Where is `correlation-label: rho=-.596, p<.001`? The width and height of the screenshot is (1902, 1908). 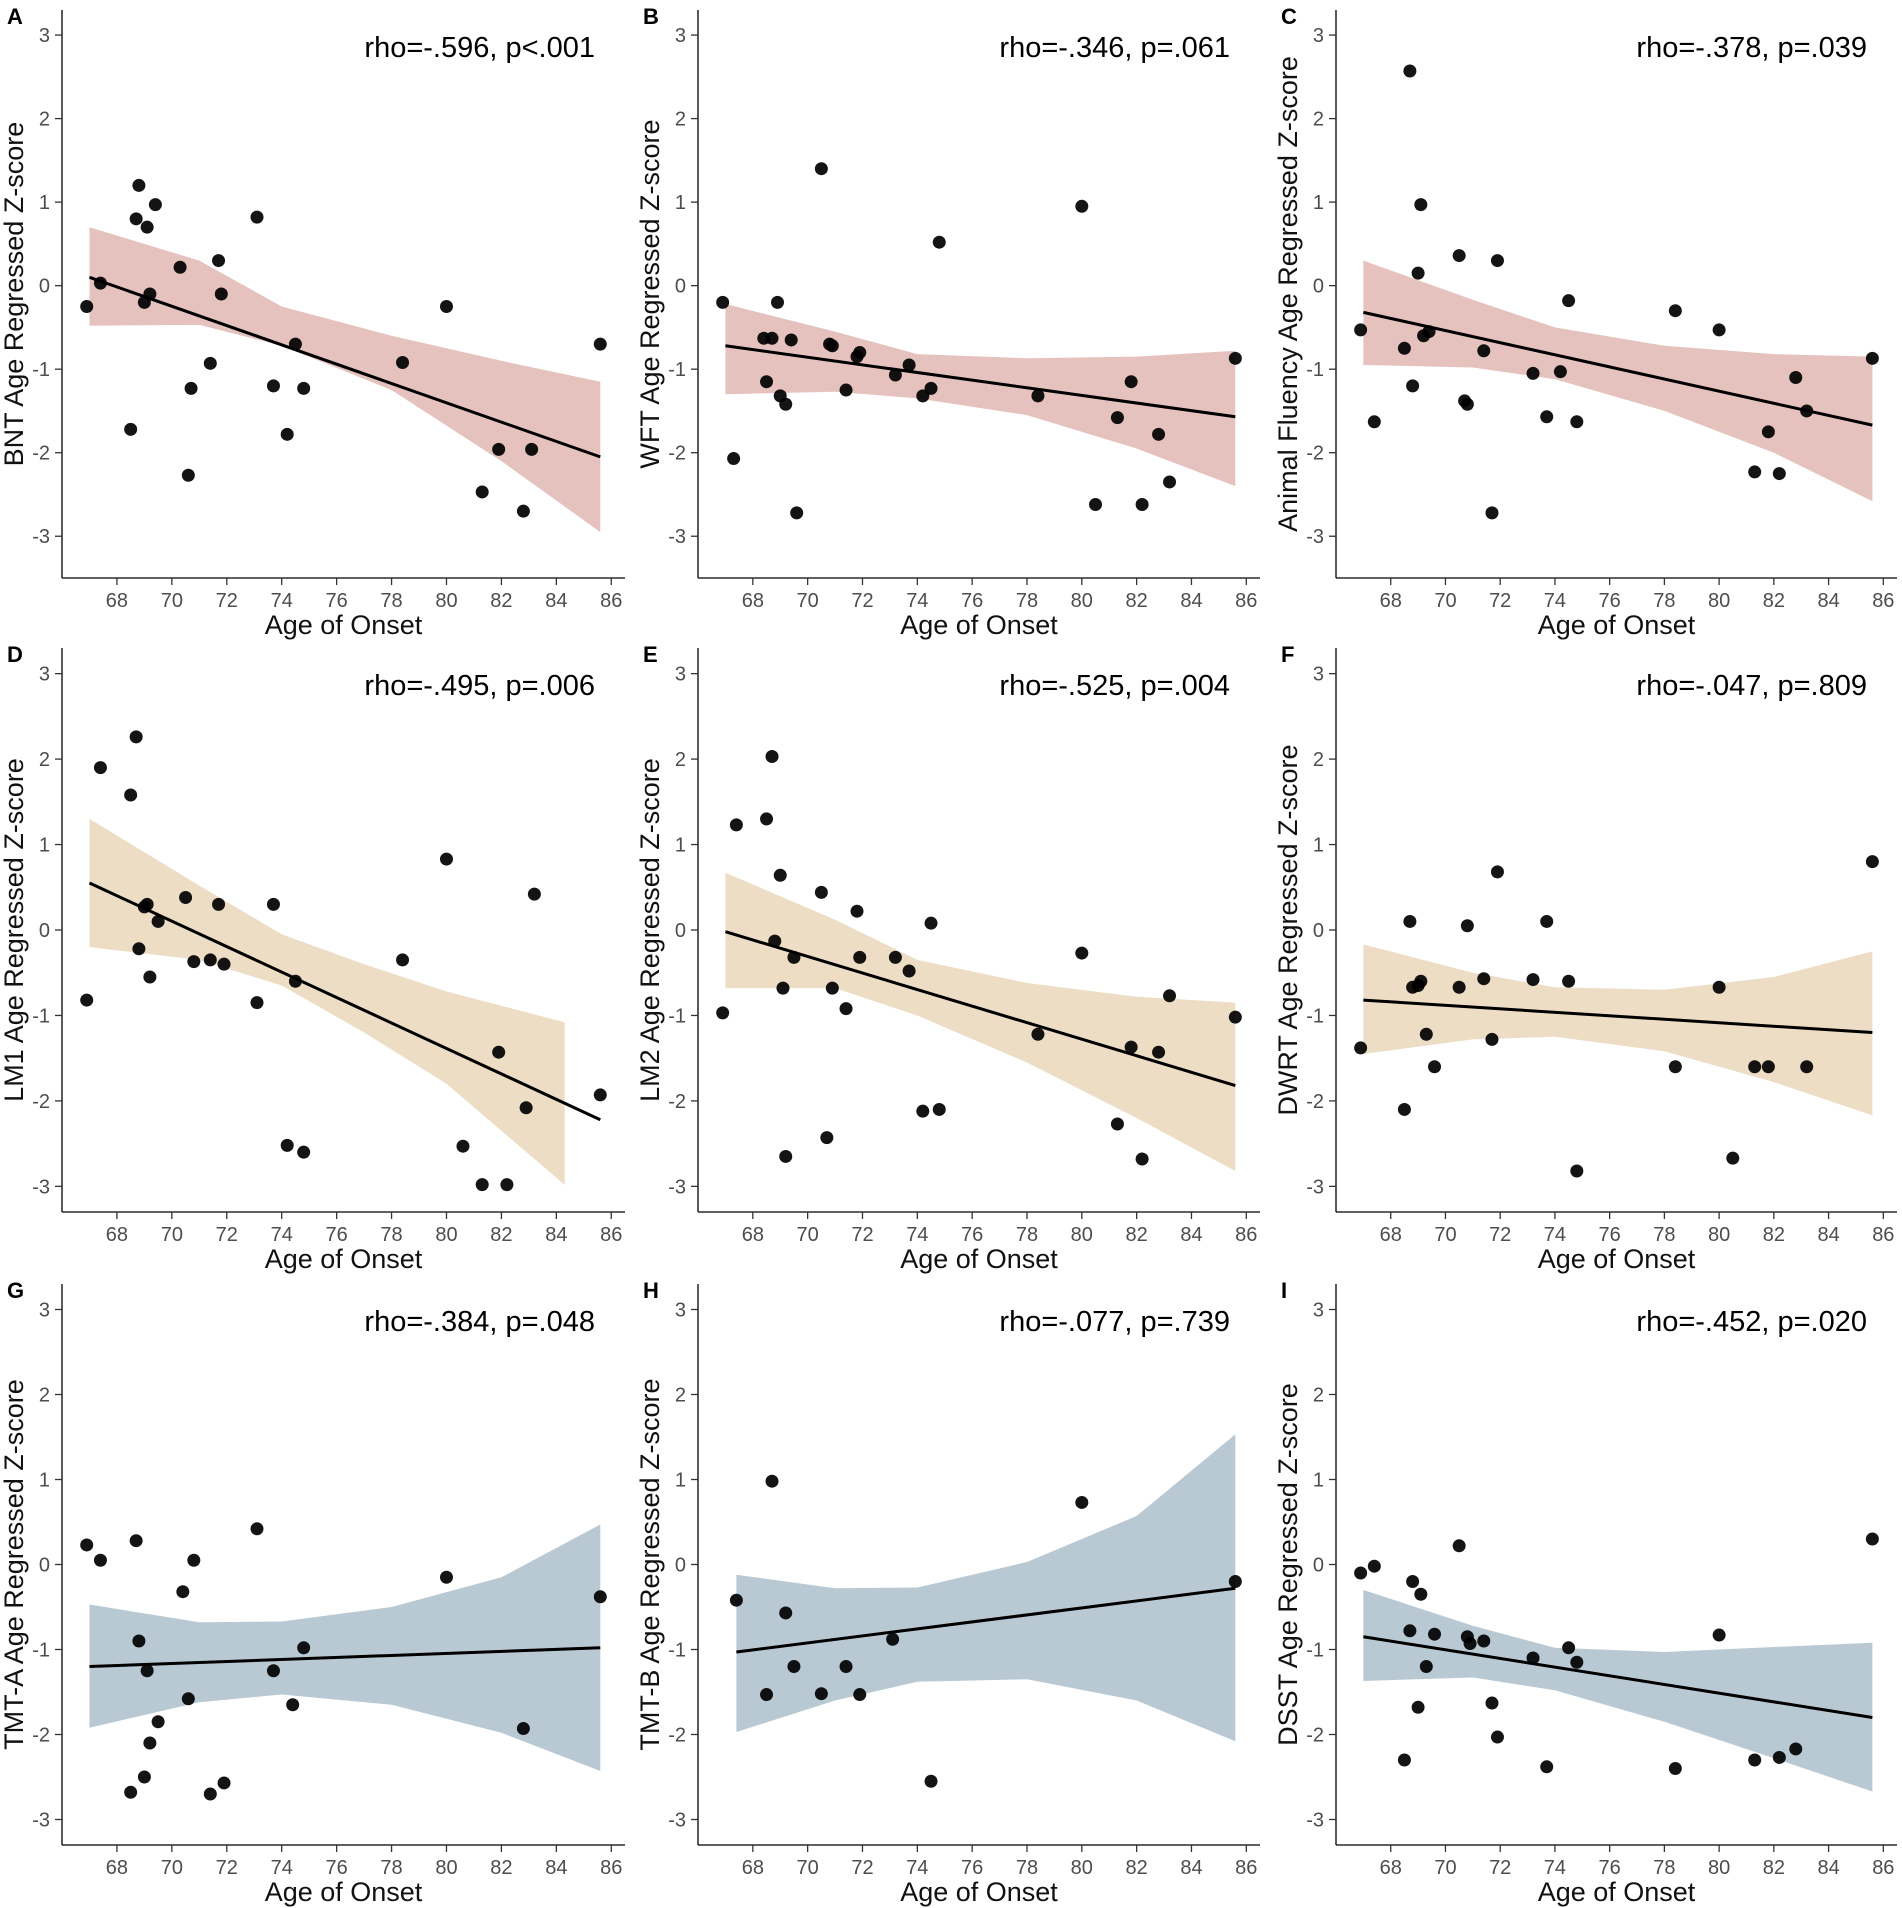 correlation-label: rho=-.596, p<.001 is located at coordinates (479, 48).